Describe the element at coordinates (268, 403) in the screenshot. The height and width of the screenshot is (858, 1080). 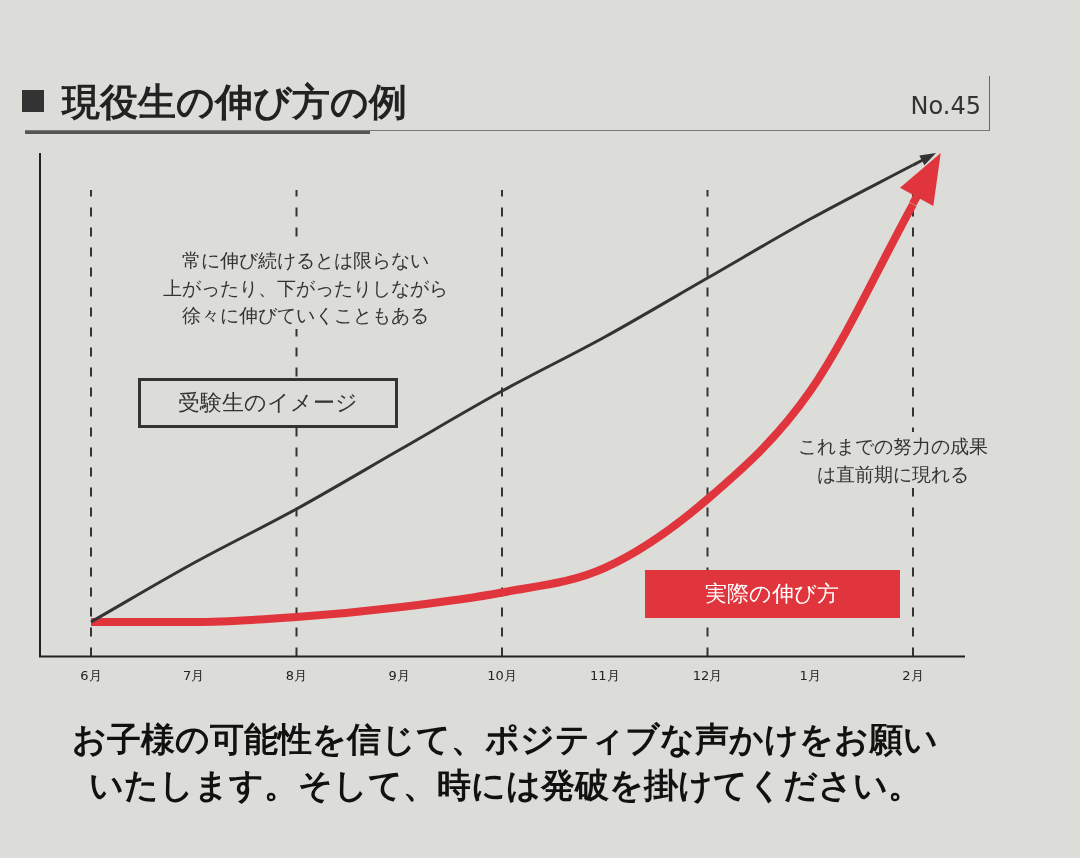
I see `text: 受験生のイメージ` at that location.